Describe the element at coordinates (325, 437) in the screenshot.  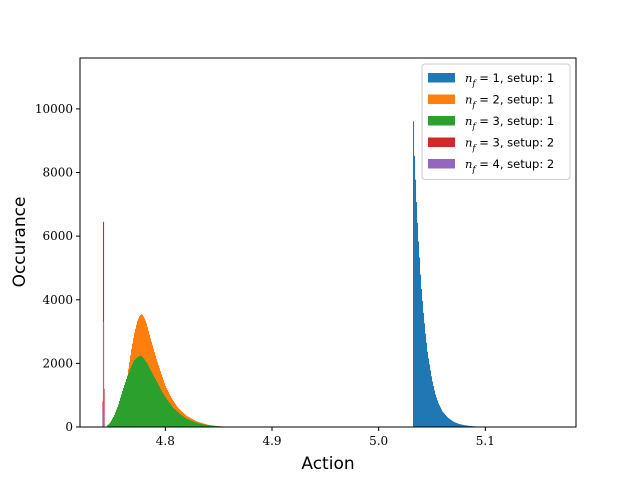
I see `x-axis-ticks: 4.8 4.9 5.0 5.1` at that location.